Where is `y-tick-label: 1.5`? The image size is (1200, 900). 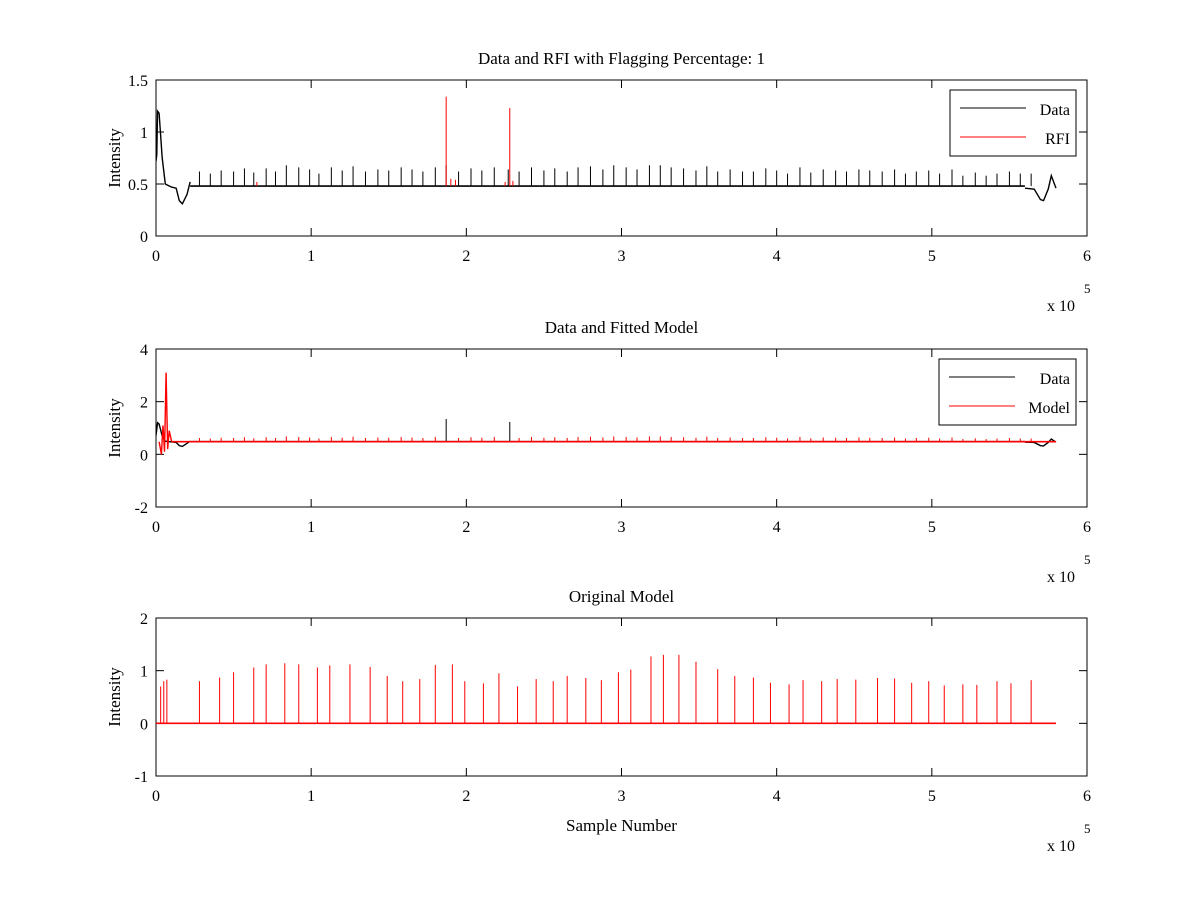
y-tick-label: 1.5 is located at coordinates (138, 81).